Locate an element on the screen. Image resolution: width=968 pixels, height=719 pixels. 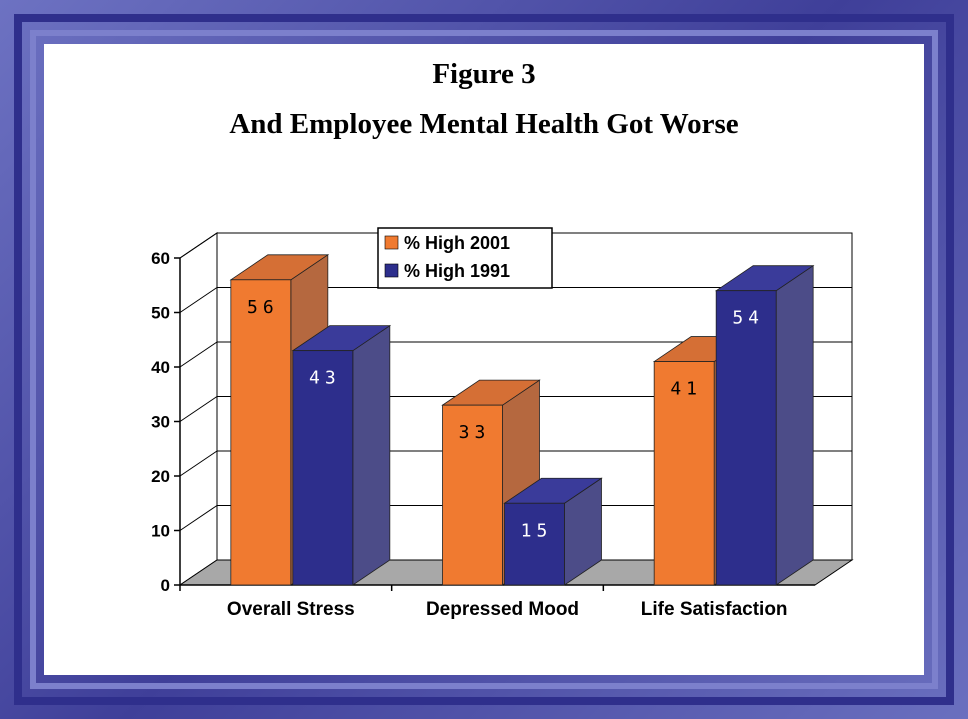
y-tick-label: 20 is located at coordinates (160, 476).